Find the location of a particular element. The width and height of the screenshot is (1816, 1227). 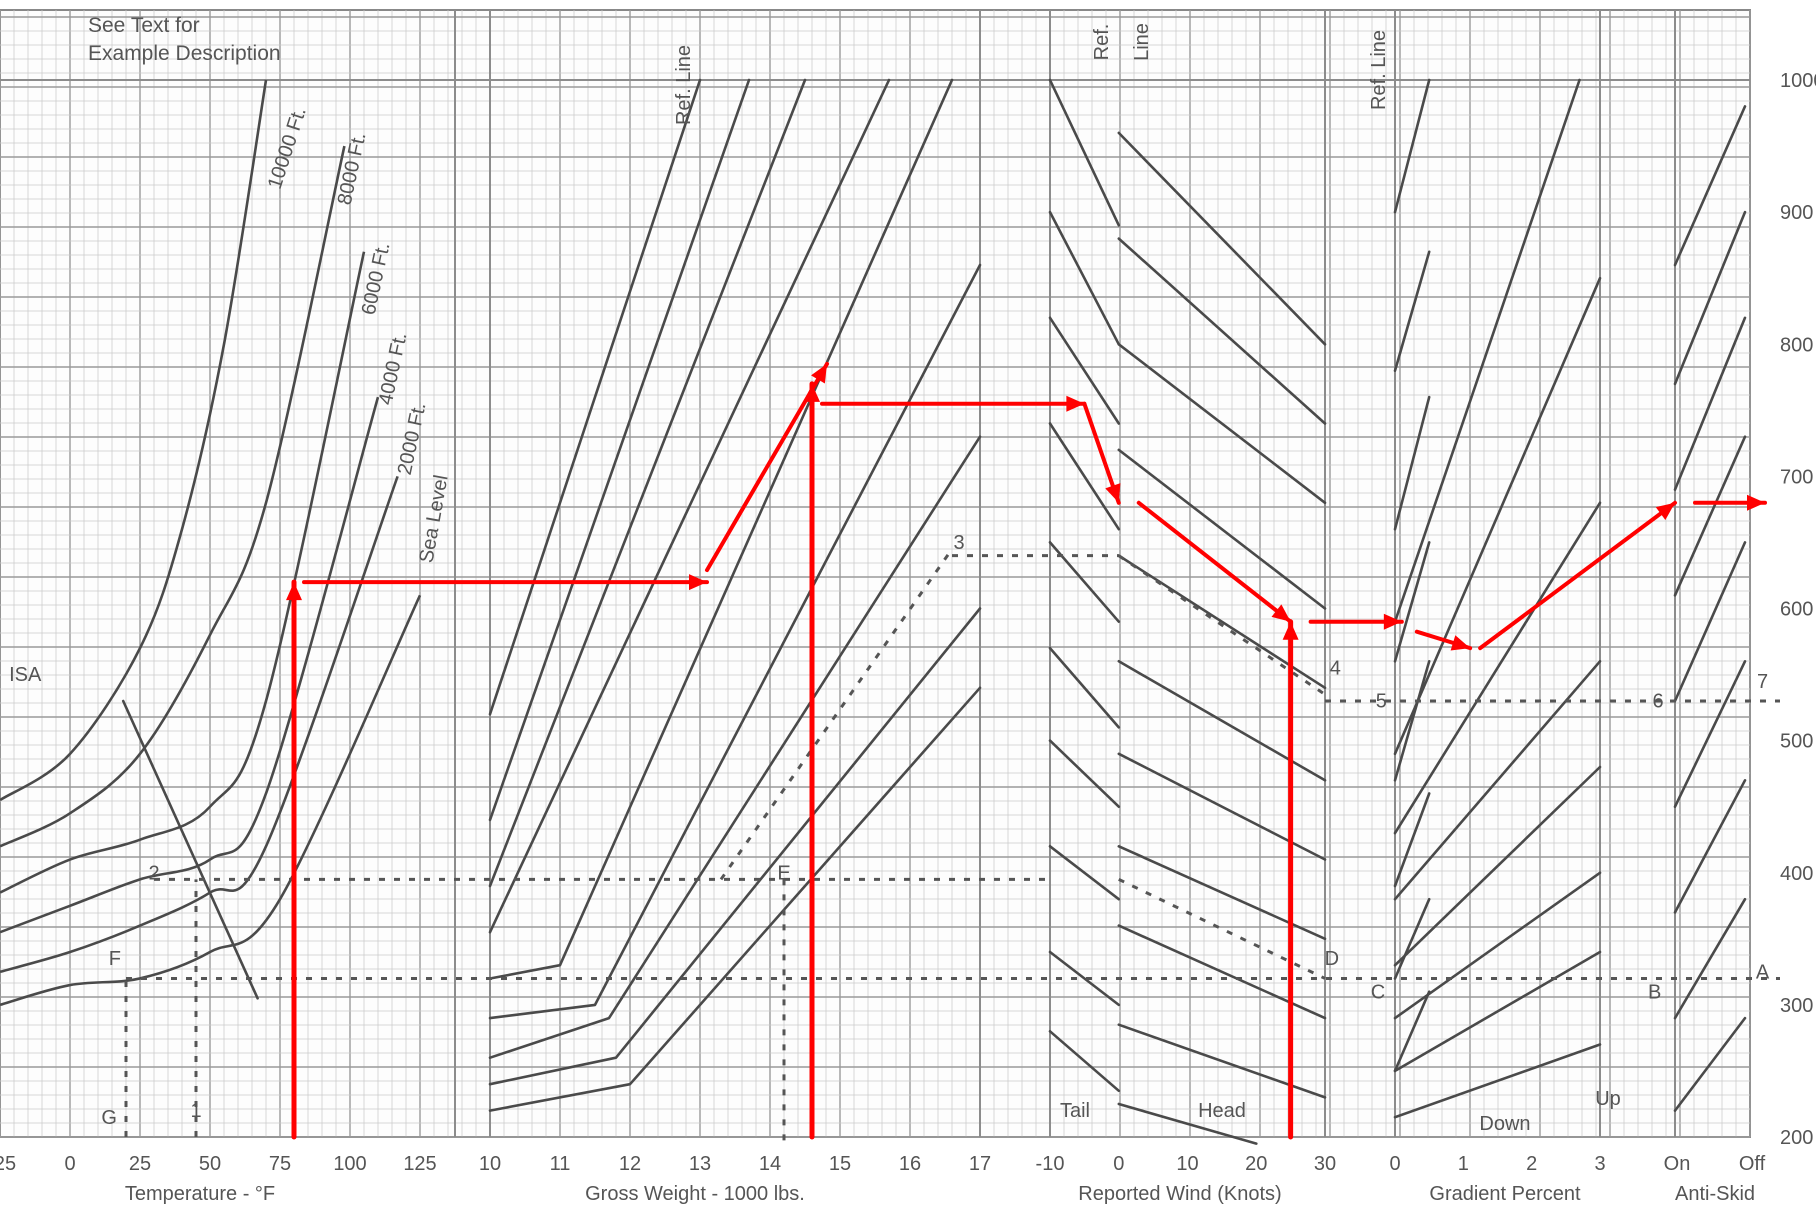

annotation-4: 4 is located at coordinates (1335, 669).